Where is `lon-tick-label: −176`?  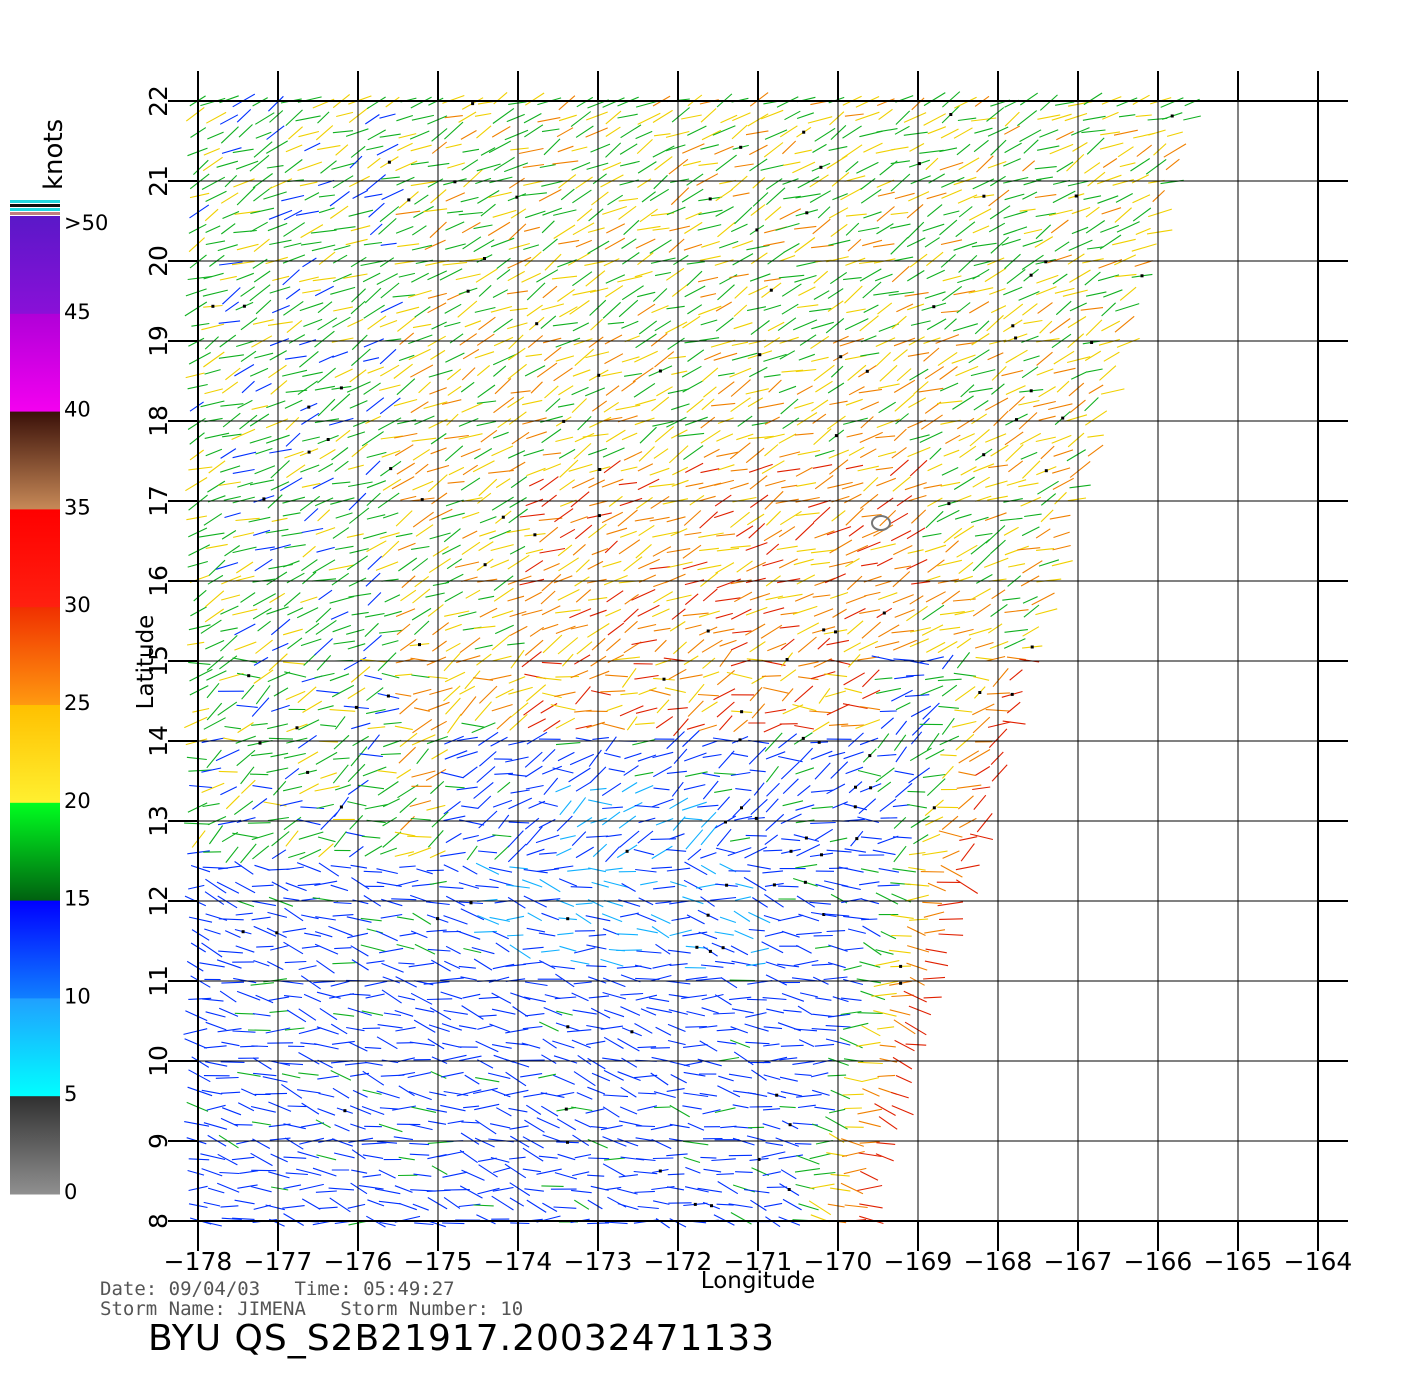 lon-tick-label: −176 is located at coordinates (358, 1261).